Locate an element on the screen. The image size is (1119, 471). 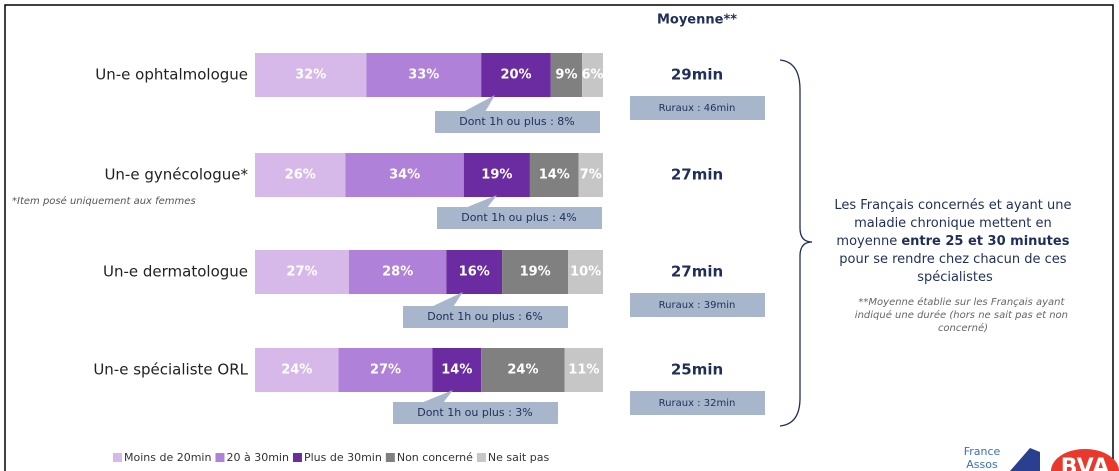
average: 29min is located at coordinates (697, 75).